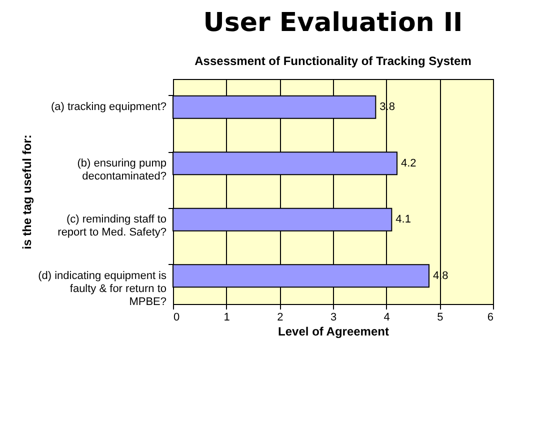 The image size is (560, 421). I want to click on x-tick-label: 1, so click(227, 318).